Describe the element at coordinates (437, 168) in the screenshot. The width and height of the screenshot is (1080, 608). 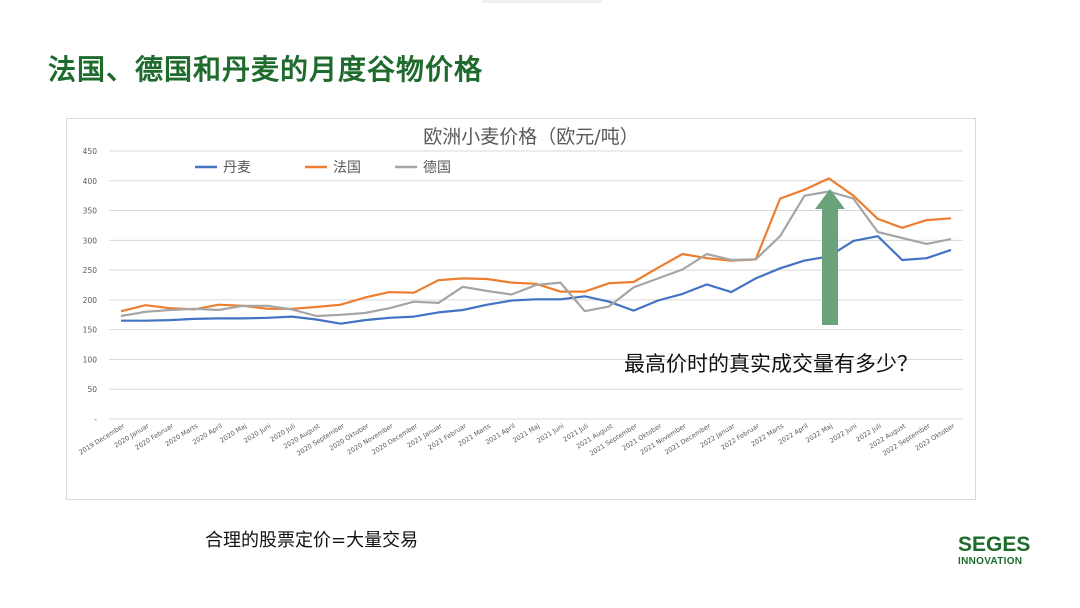
I see `legend-label: 德国` at that location.